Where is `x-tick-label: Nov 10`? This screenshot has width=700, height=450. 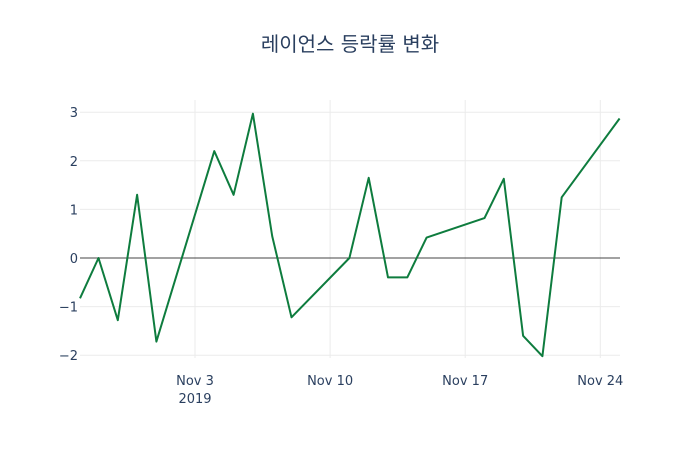 x-tick-label: Nov 10 is located at coordinates (330, 381).